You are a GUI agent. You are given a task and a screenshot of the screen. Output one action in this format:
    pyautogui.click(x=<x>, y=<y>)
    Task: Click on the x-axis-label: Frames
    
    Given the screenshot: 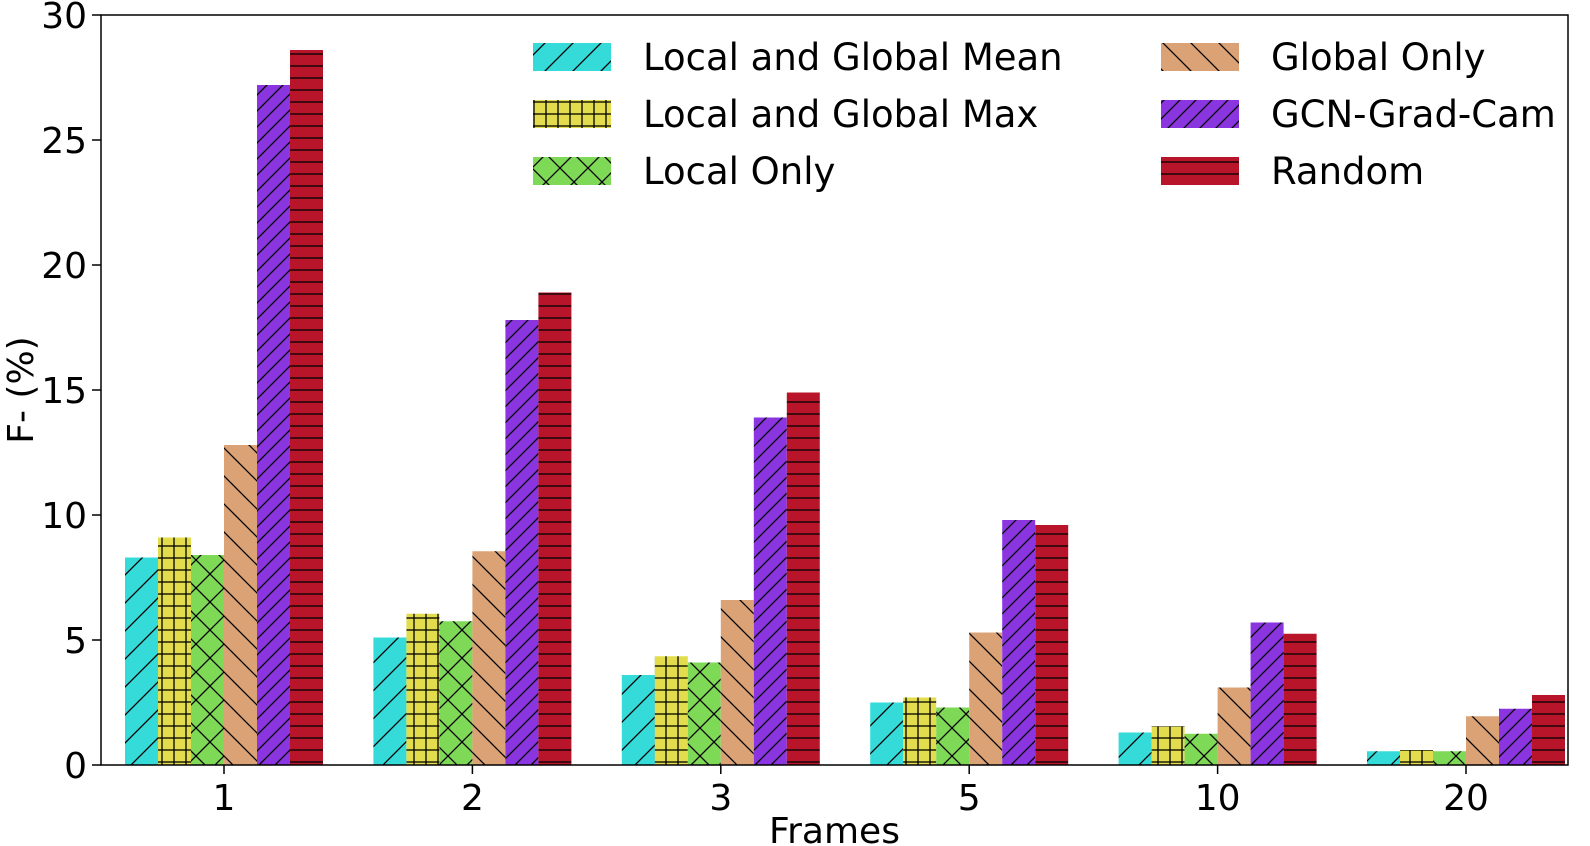 What is the action you would take?
    pyautogui.click(x=834, y=828)
    